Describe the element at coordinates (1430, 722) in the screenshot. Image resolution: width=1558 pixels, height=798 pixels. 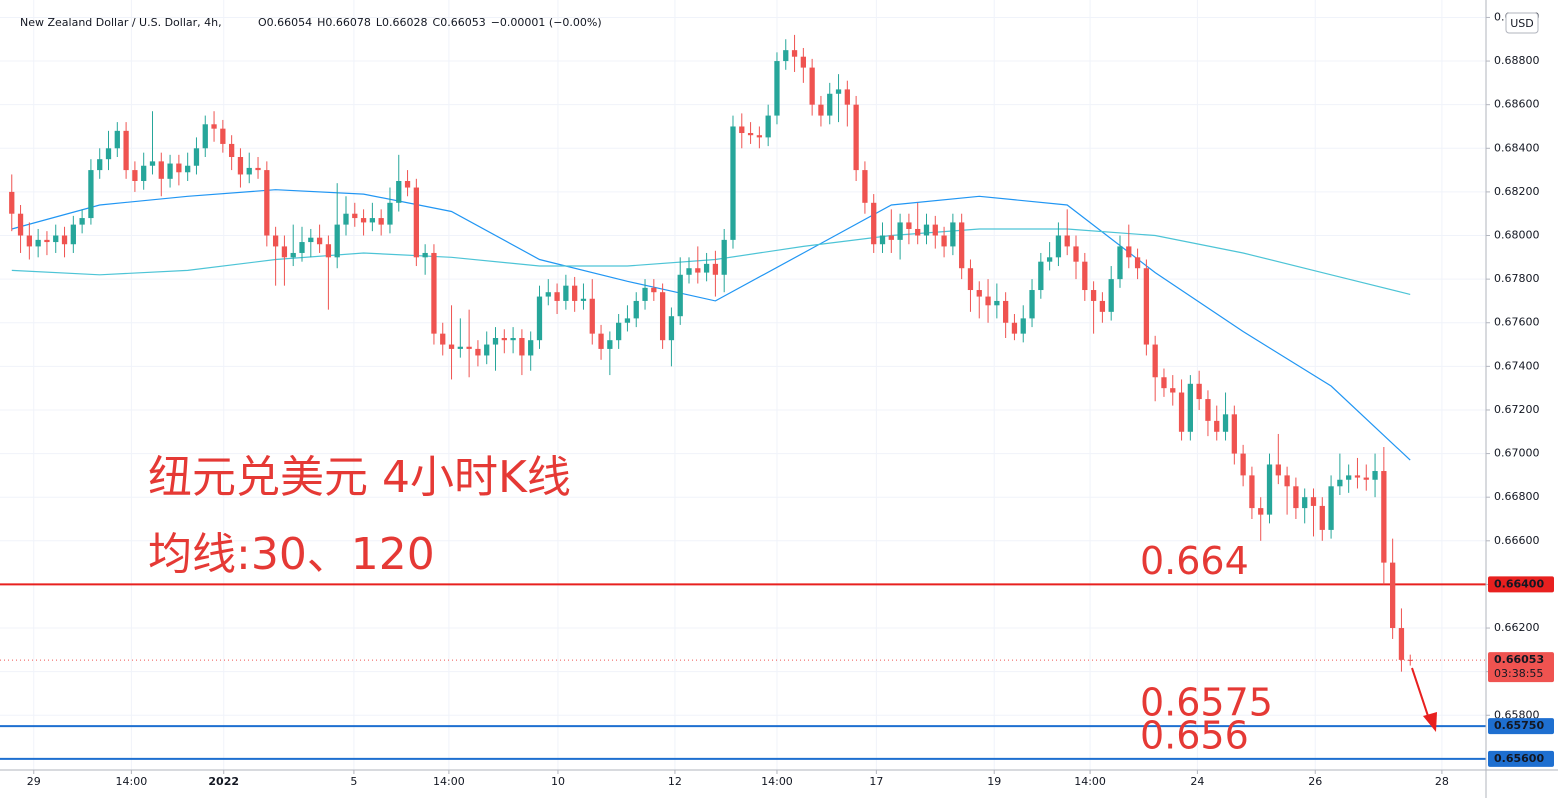
I see `arrow-head` at that location.